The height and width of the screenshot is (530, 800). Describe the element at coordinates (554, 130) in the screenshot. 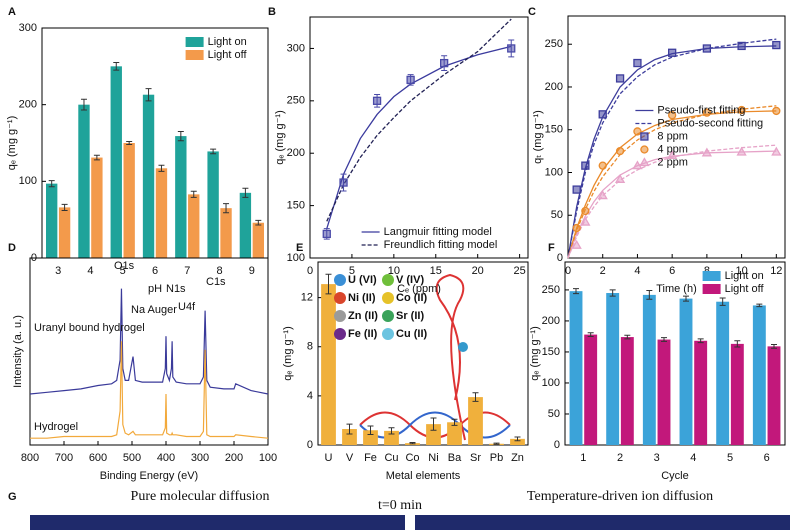

I see `y-tick-label: 150` at that location.